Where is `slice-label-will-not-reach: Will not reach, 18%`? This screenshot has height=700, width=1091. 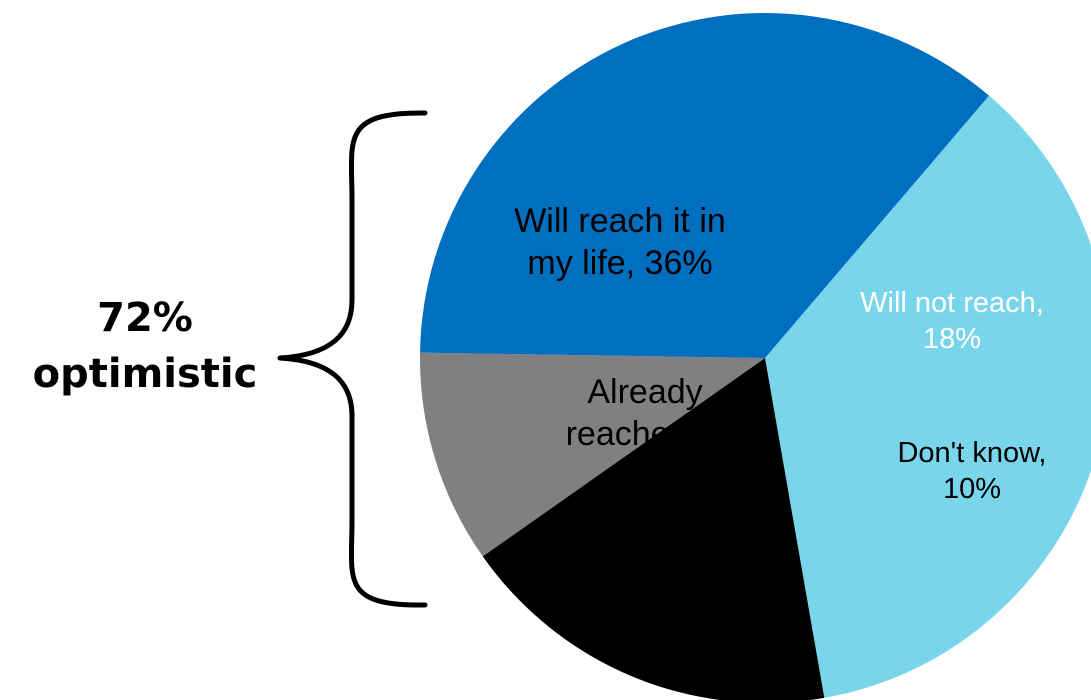 slice-label-will-not-reach: Will not reach, 18% is located at coordinates (952, 321).